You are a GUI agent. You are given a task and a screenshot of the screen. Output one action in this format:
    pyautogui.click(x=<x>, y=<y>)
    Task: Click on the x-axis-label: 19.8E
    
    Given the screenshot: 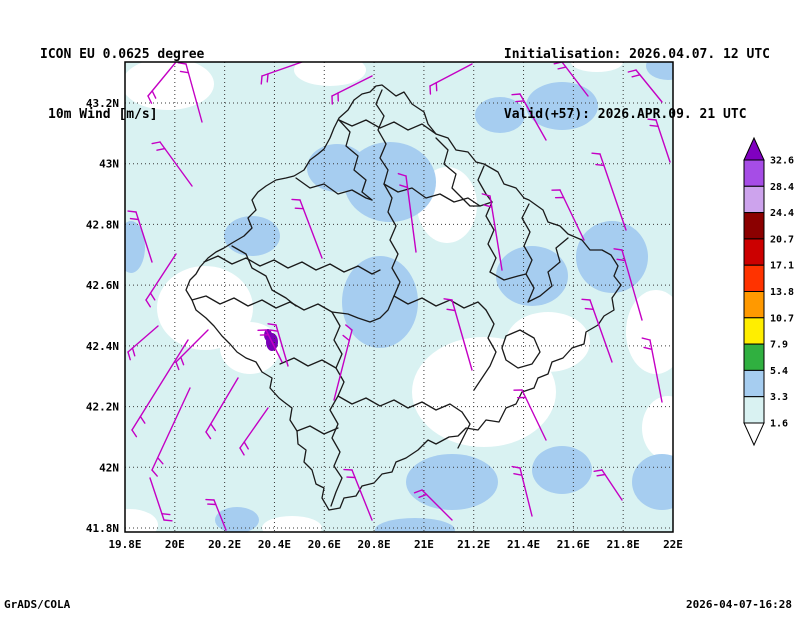 What is the action you would take?
    pyautogui.click(x=124, y=544)
    